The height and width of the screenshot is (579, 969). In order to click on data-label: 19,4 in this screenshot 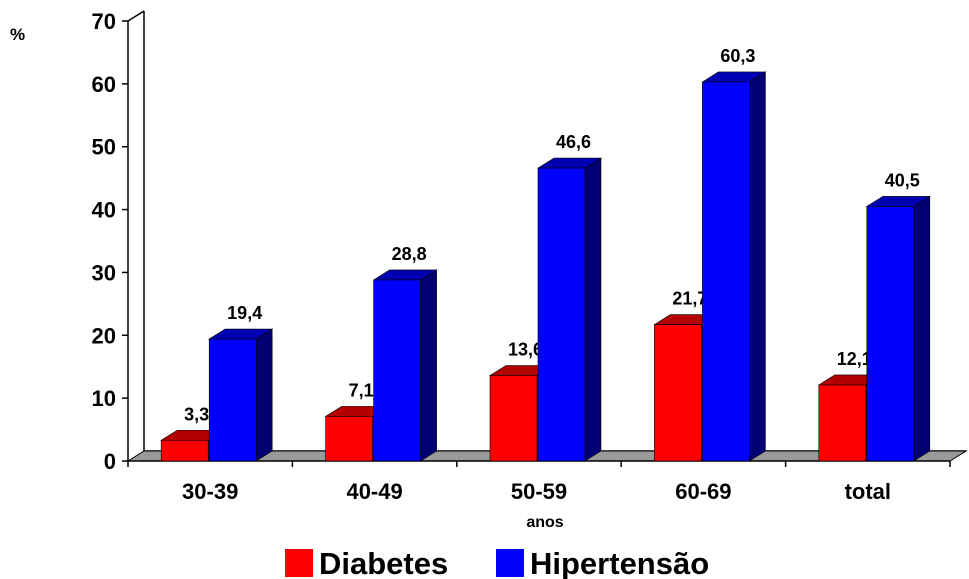, I will do `click(244, 313)`.